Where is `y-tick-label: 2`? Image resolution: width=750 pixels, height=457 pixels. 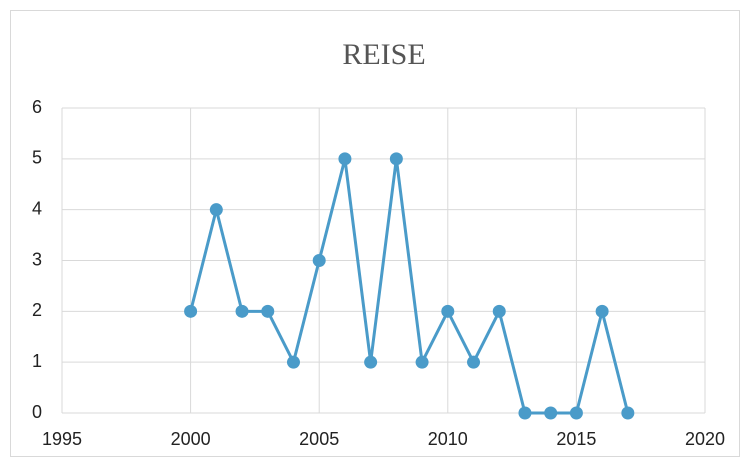 y-tick-label: 2 is located at coordinates (37, 310).